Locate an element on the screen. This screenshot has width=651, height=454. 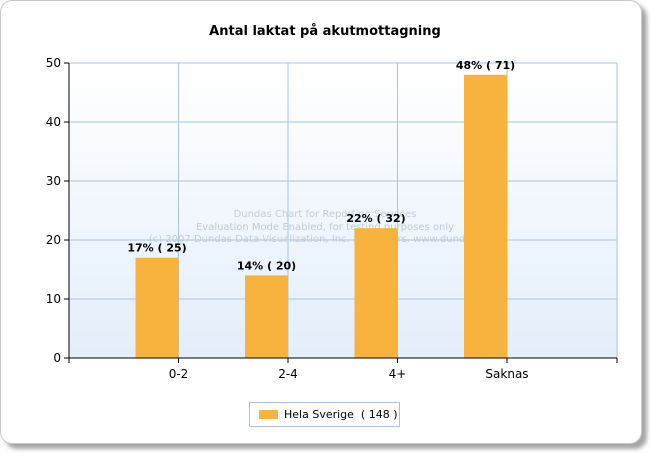
x-tick-label: 4+ is located at coordinates (398, 374).